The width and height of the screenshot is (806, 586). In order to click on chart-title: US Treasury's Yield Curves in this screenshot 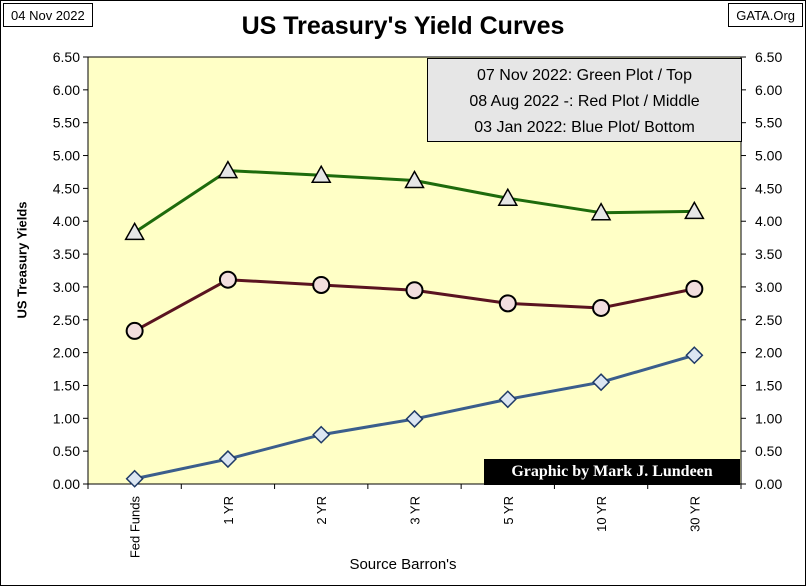, I will do `click(403, 26)`.